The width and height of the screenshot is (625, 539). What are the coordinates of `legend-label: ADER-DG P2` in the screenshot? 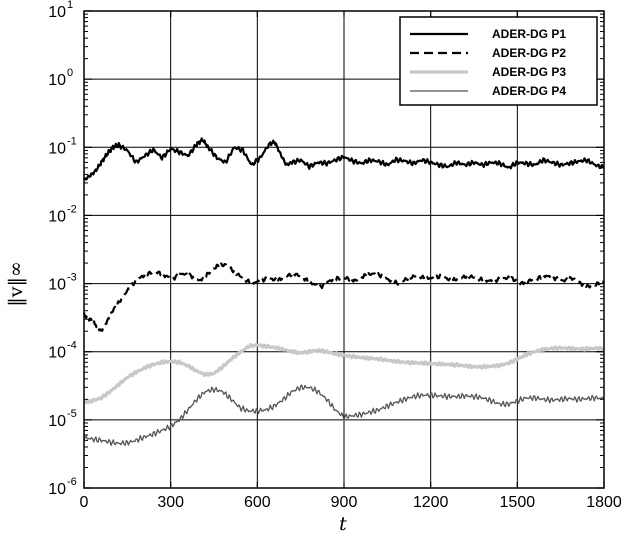 It's located at (529, 53).